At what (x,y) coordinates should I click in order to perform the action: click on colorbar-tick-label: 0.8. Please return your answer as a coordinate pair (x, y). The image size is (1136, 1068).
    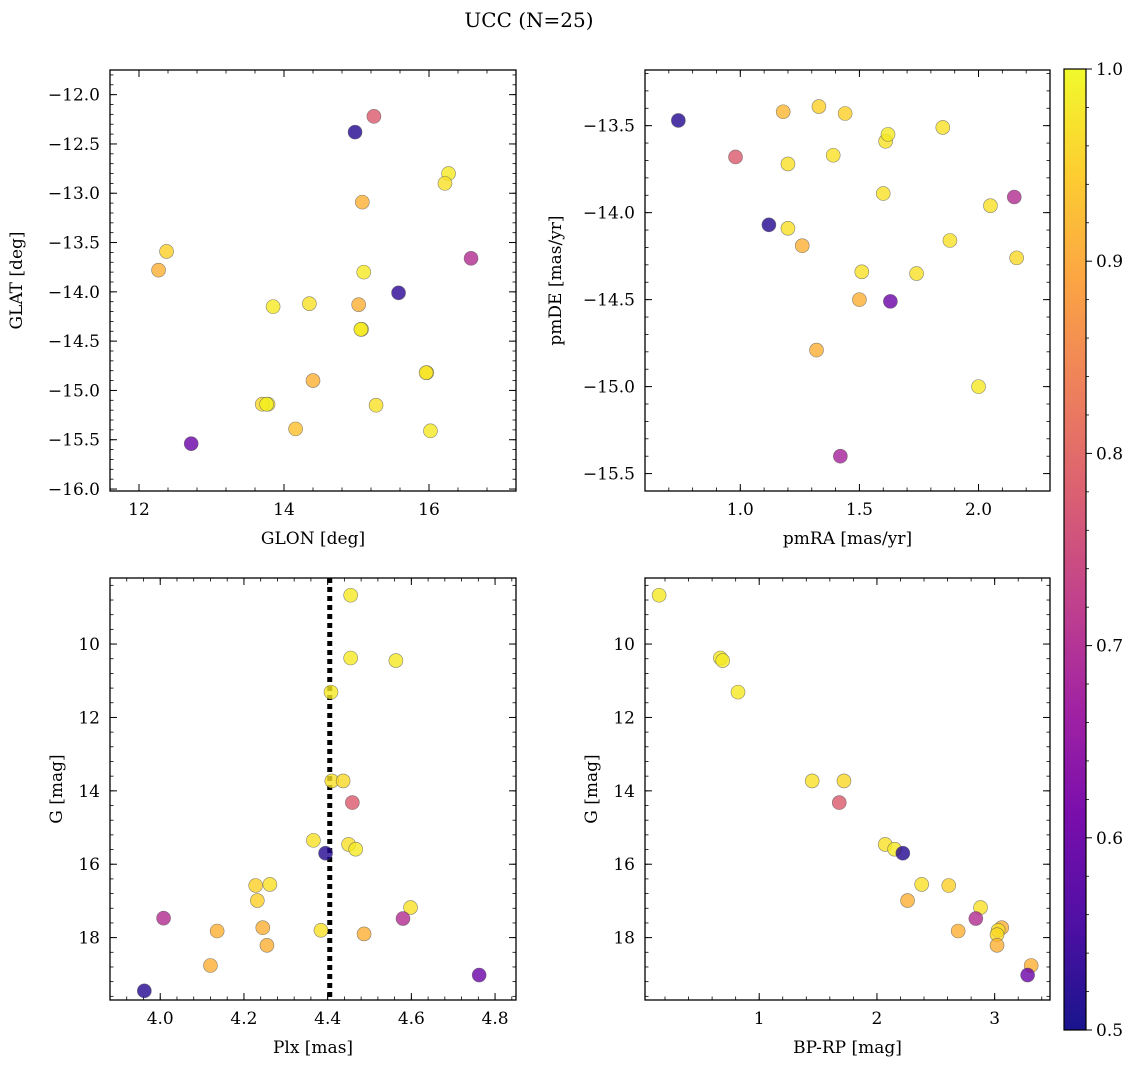
    Looking at the image, I should click on (1109, 454).